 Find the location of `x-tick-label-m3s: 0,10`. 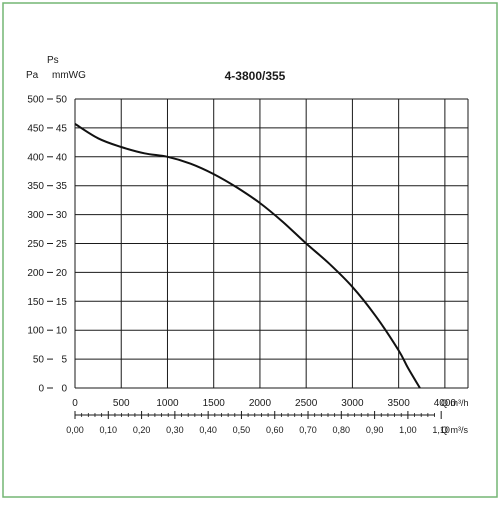

x-tick-label-m3s: 0,10 is located at coordinates (109, 430).